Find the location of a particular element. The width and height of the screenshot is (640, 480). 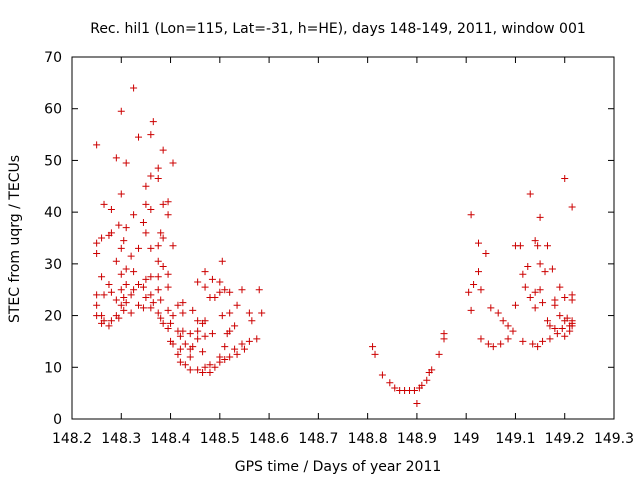

y-tick-label: 60 is located at coordinates (53, 110).